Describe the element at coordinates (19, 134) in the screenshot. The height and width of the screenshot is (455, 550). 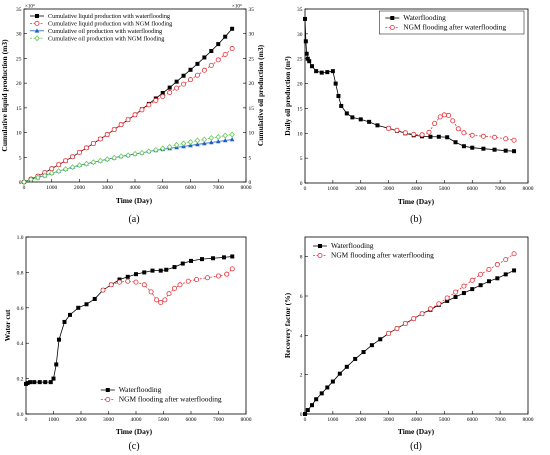
I see `y-tick-label: 10` at that location.